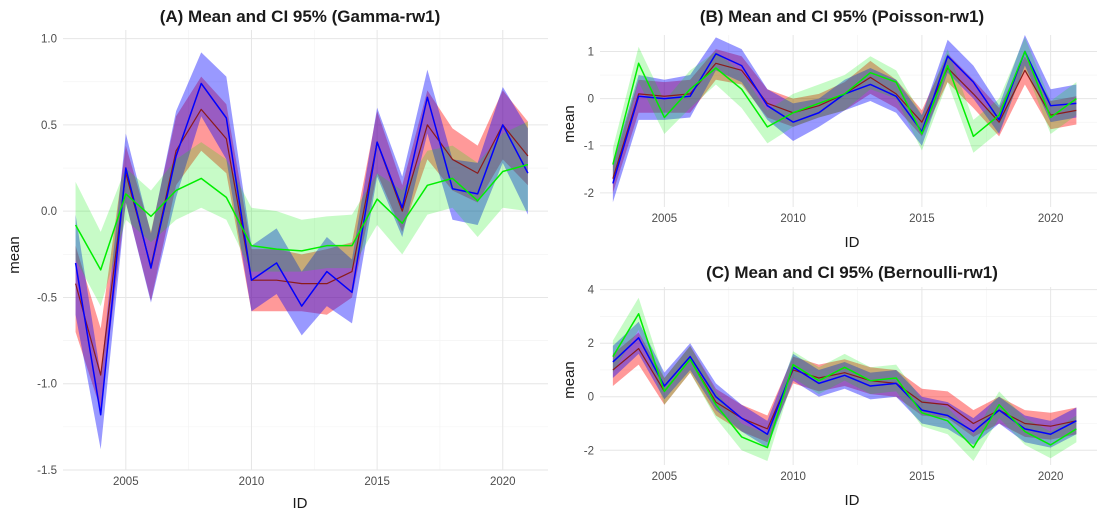 This screenshot has height=517, width=1112. Describe the element at coordinates (14, 255) in the screenshot. I see `y-axis-label-a: mean` at that location.